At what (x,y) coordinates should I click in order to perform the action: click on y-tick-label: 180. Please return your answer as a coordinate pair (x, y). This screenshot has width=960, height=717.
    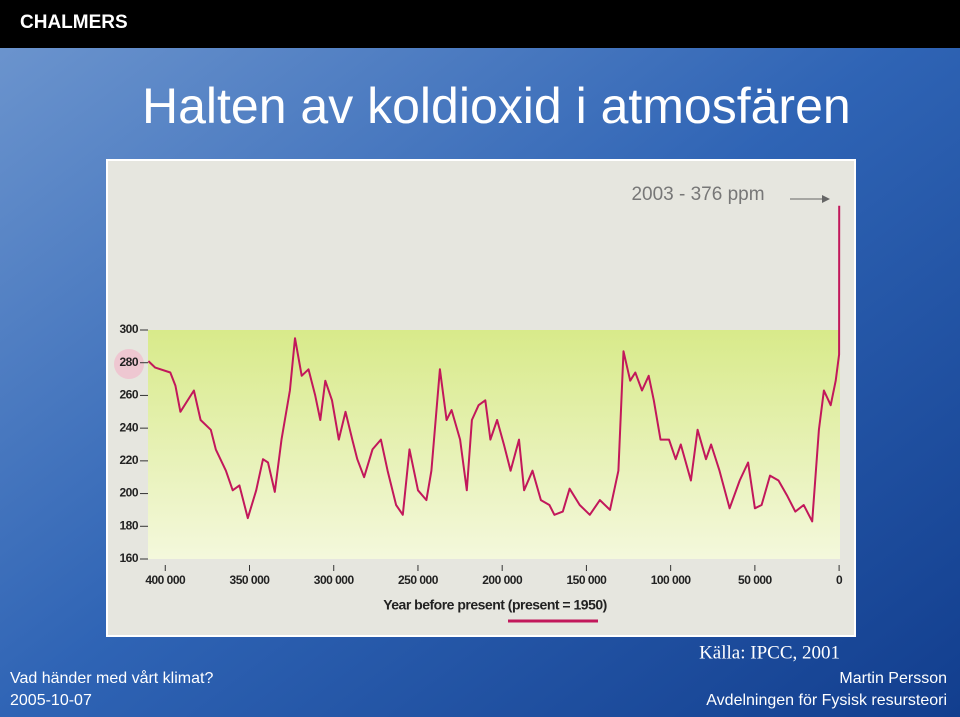
    Looking at the image, I should click on (128, 525).